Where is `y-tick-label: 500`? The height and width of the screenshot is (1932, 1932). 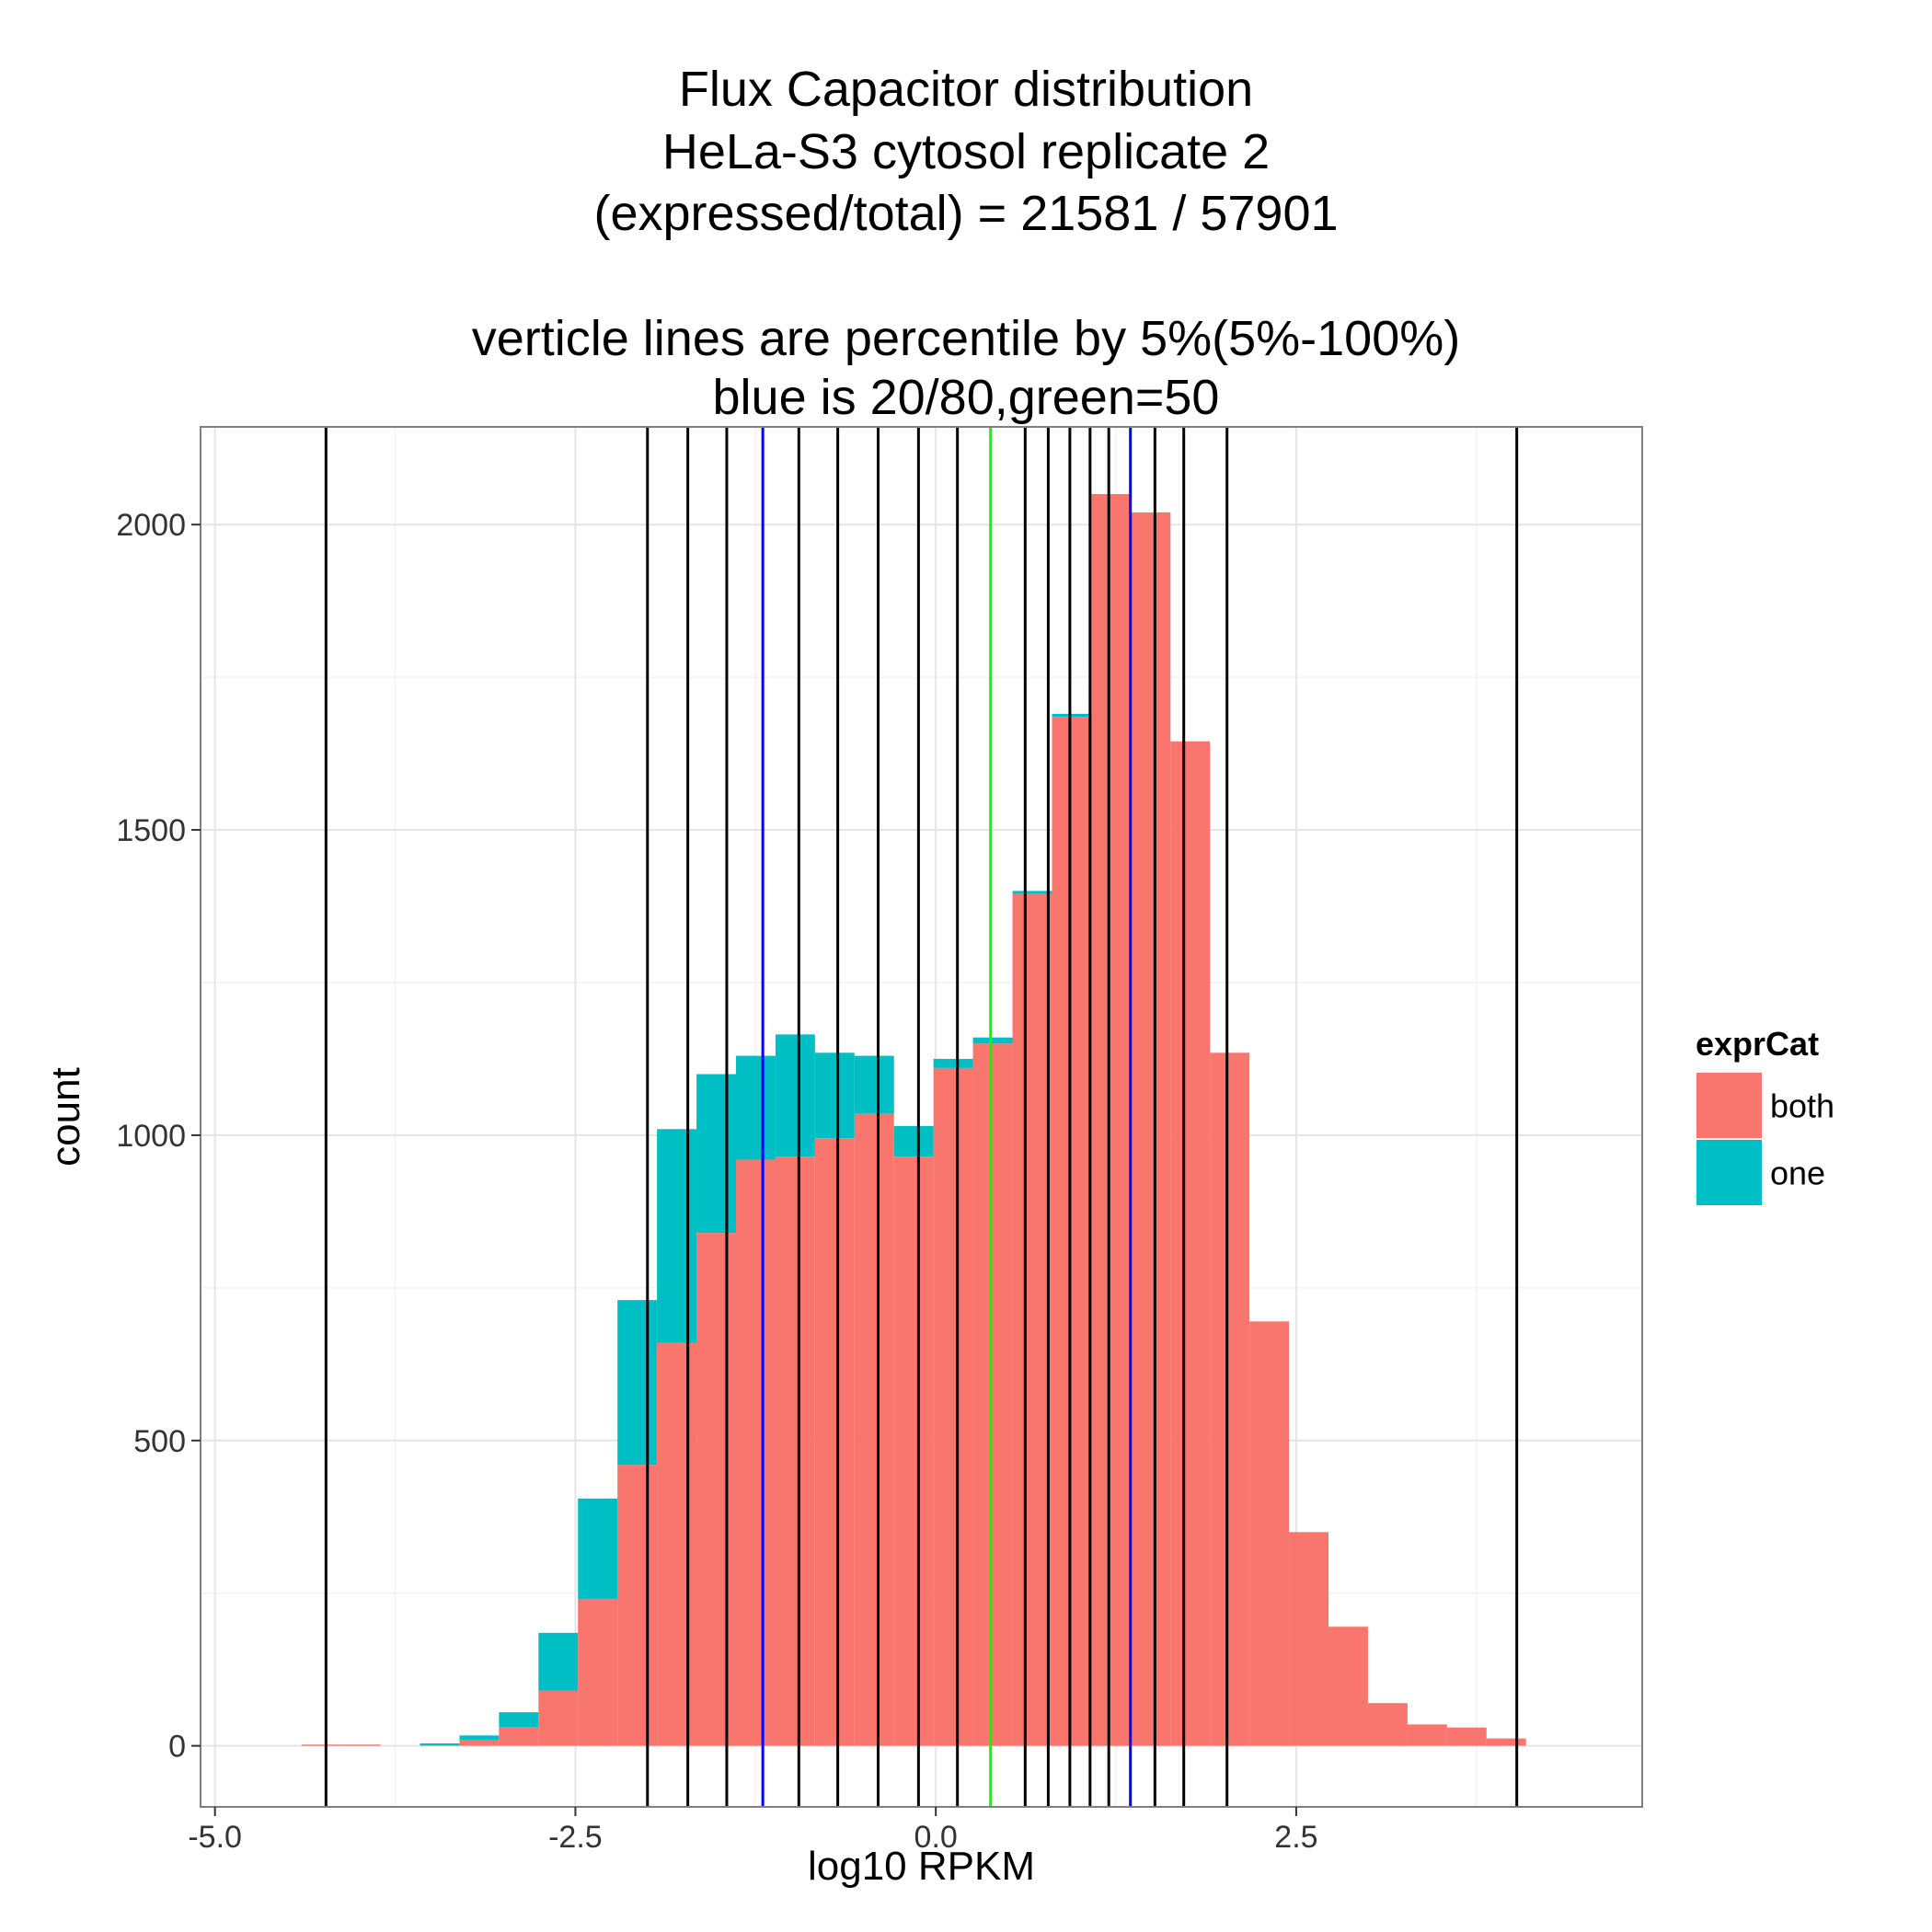
y-tick-label: 500 is located at coordinates (159, 1441).